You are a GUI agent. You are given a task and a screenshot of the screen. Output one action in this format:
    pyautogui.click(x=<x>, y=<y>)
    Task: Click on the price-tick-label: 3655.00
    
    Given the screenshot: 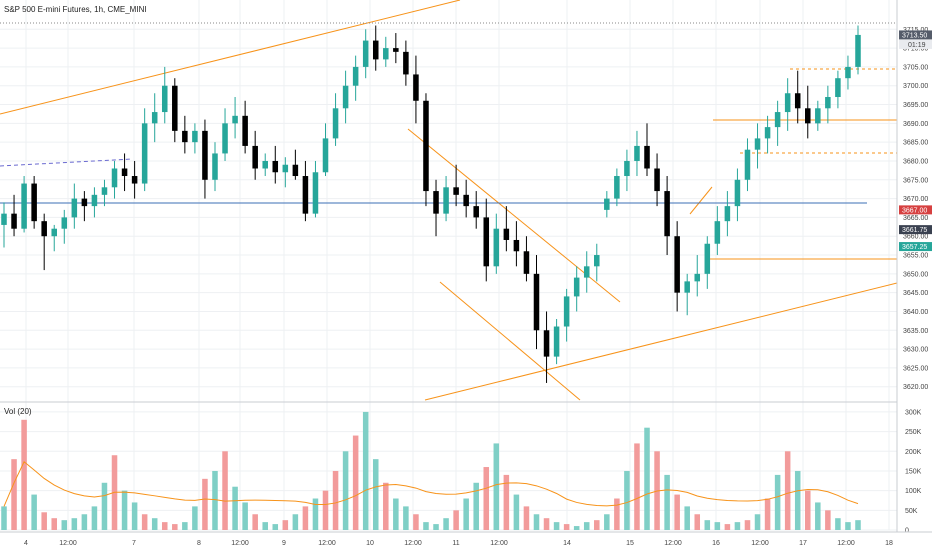 What is the action you would take?
    pyautogui.click(x=915, y=256)
    